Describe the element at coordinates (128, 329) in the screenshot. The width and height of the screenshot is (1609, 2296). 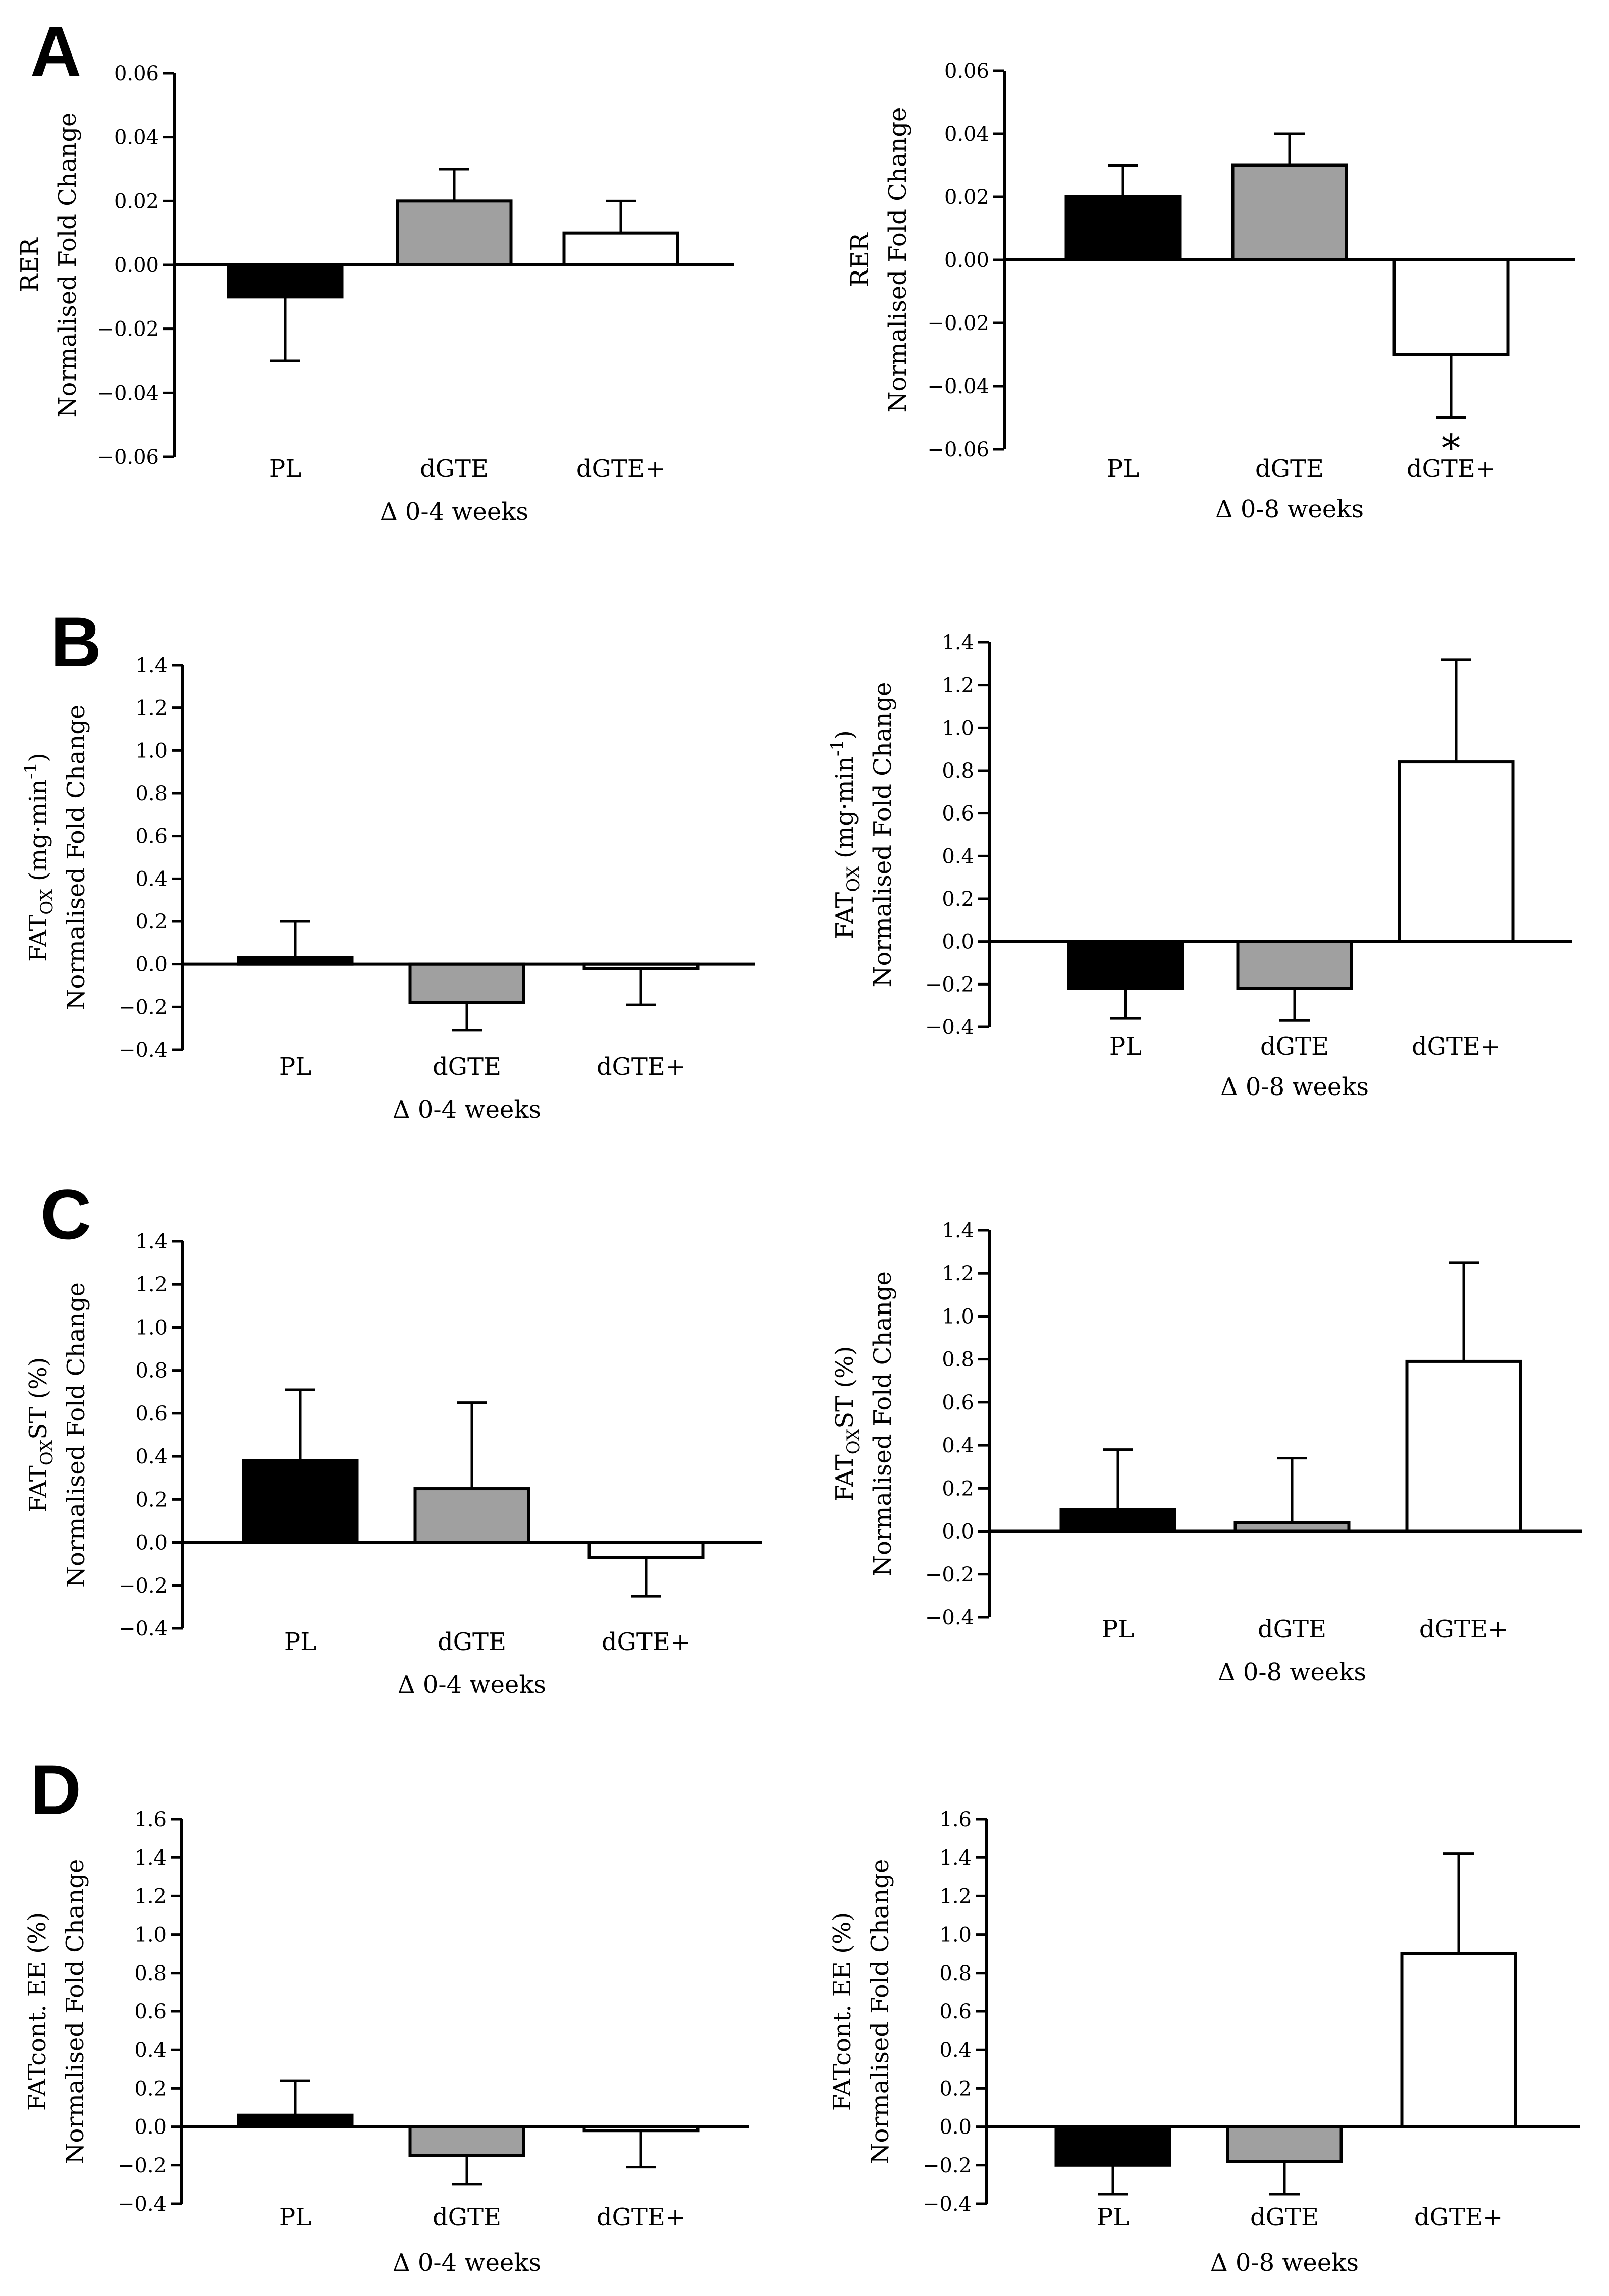
I see `y-tick-label: −0.02` at that location.